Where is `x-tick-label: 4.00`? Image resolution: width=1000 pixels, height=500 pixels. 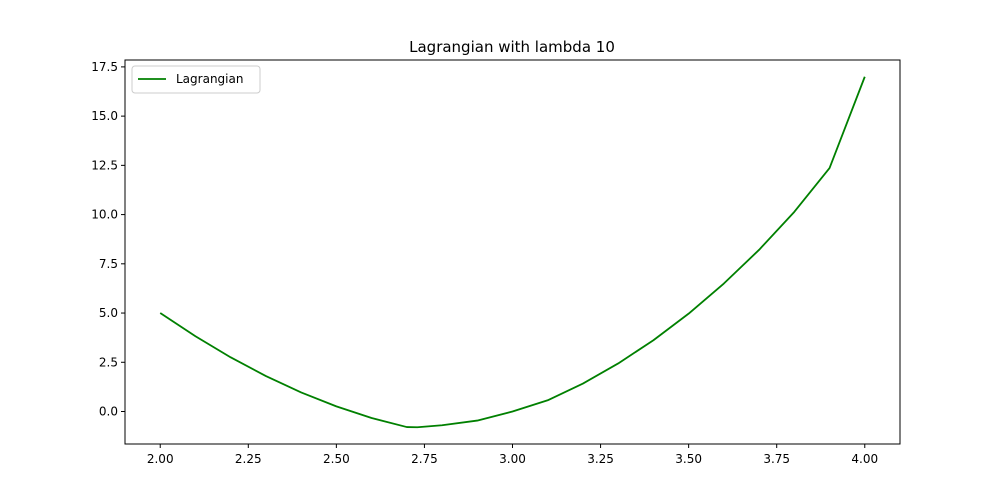 x-tick-label: 4.00 is located at coordinates (864, 459).